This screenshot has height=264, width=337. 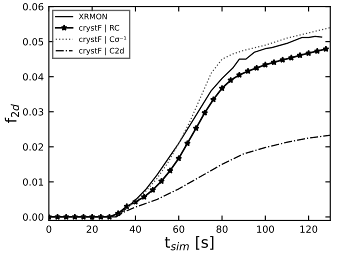 I want to click on y-tick-label: 0.01, so click(x=33, y=182).